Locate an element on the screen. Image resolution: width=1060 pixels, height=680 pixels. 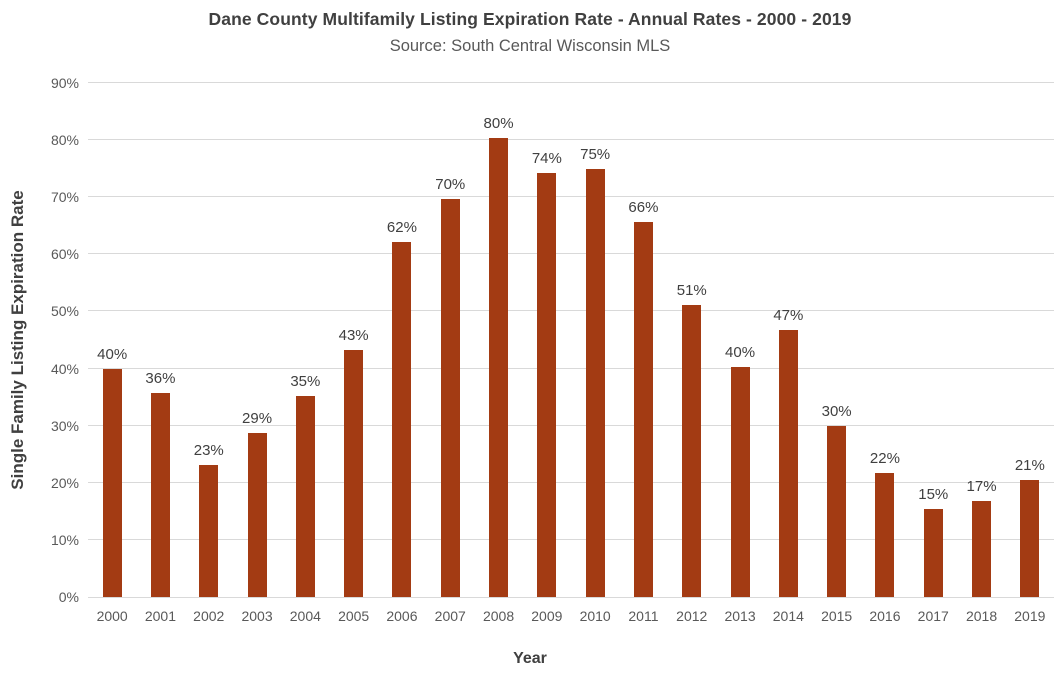
bar-value-label: 21% is located at coordinates (1029, 465).